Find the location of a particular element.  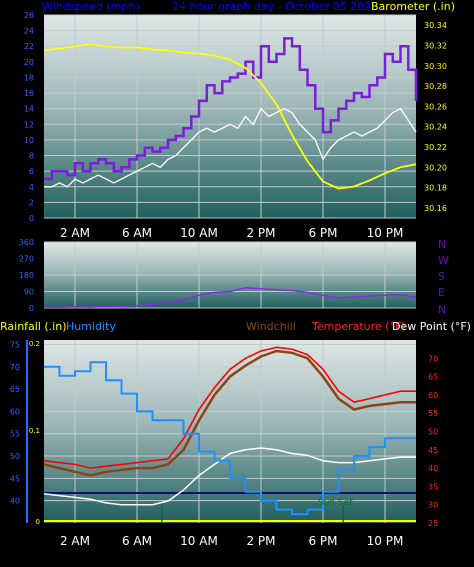

temperature-axis-title: Temperature (°F) is located at coordinates (358, 326).